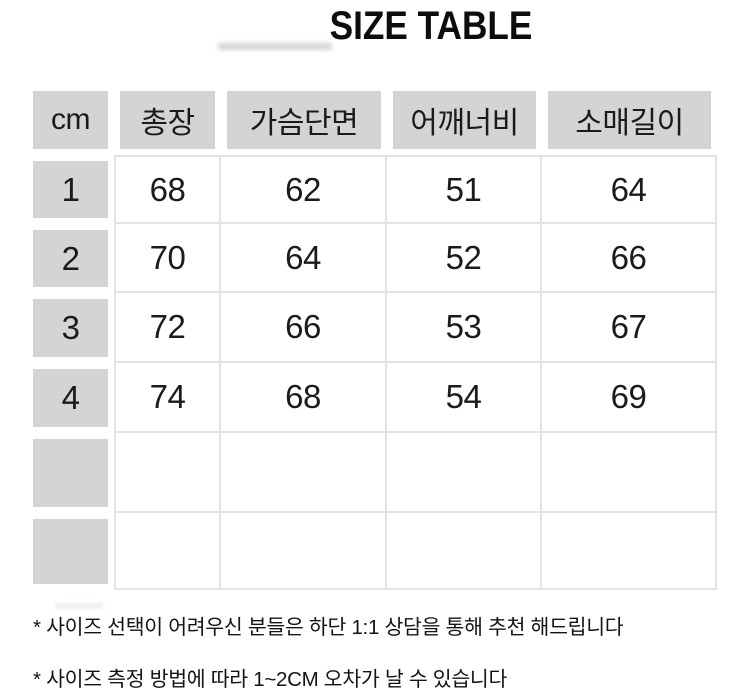 Image resolution: width=750 pixels, height=700 pixels. What do you see at coordinates (167, 328) in the screenshot?
I see `cell-size3-total-length: 72` at bounding box center [167, 328].